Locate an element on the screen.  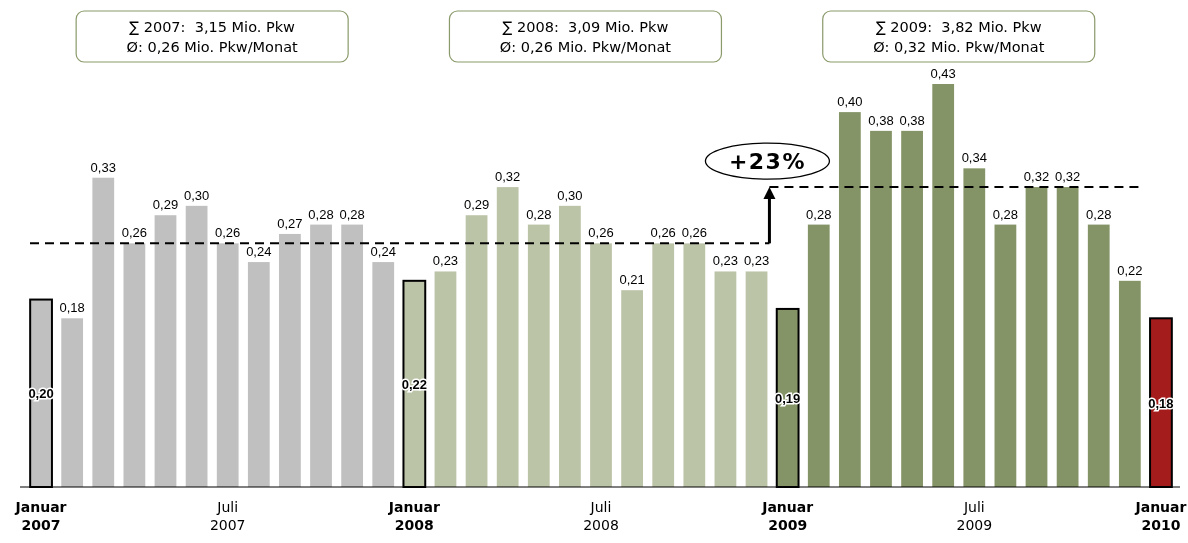
annotation: +23% is located at coordinates (767, 162).